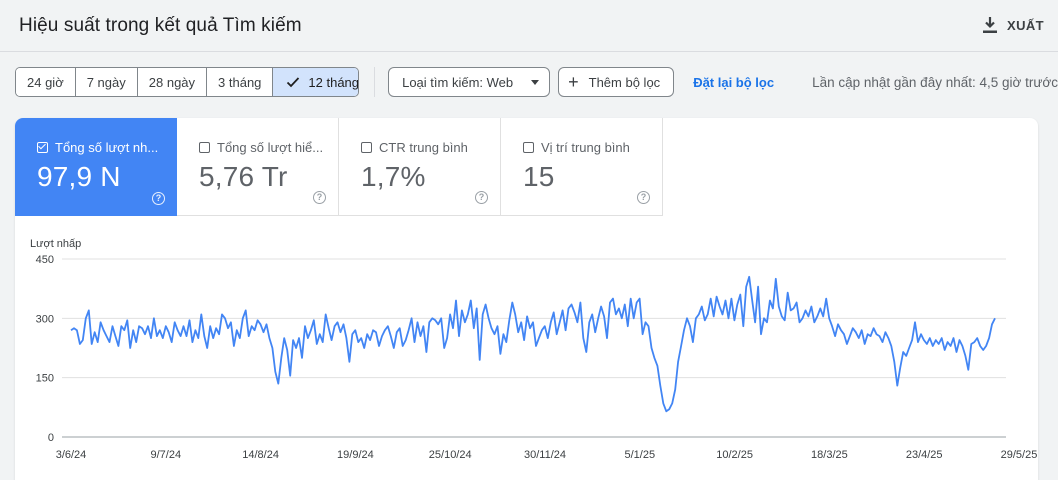 This screenshot has height=480, width=1058. Describe the element at coordinates (573, 82) in the screenshot. I see `plus-icon: +` at that location.